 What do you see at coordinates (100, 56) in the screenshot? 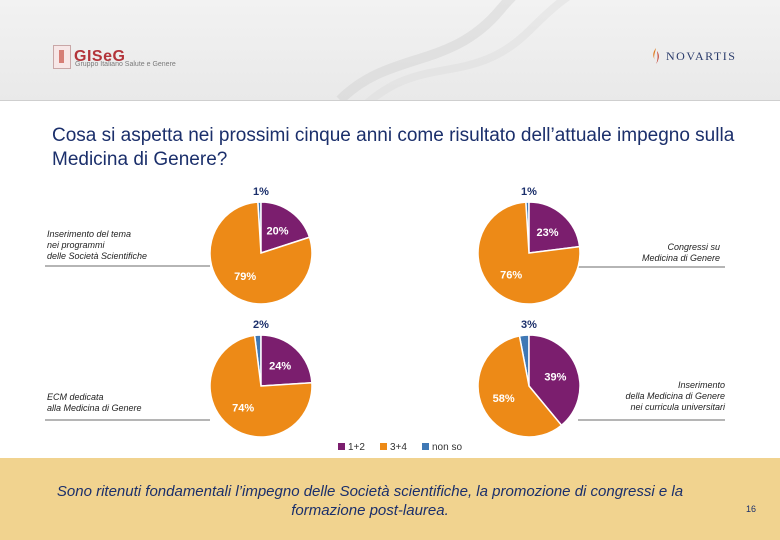
I see `giseg-logo-text: GISeG` at bounding box center [100, 56].